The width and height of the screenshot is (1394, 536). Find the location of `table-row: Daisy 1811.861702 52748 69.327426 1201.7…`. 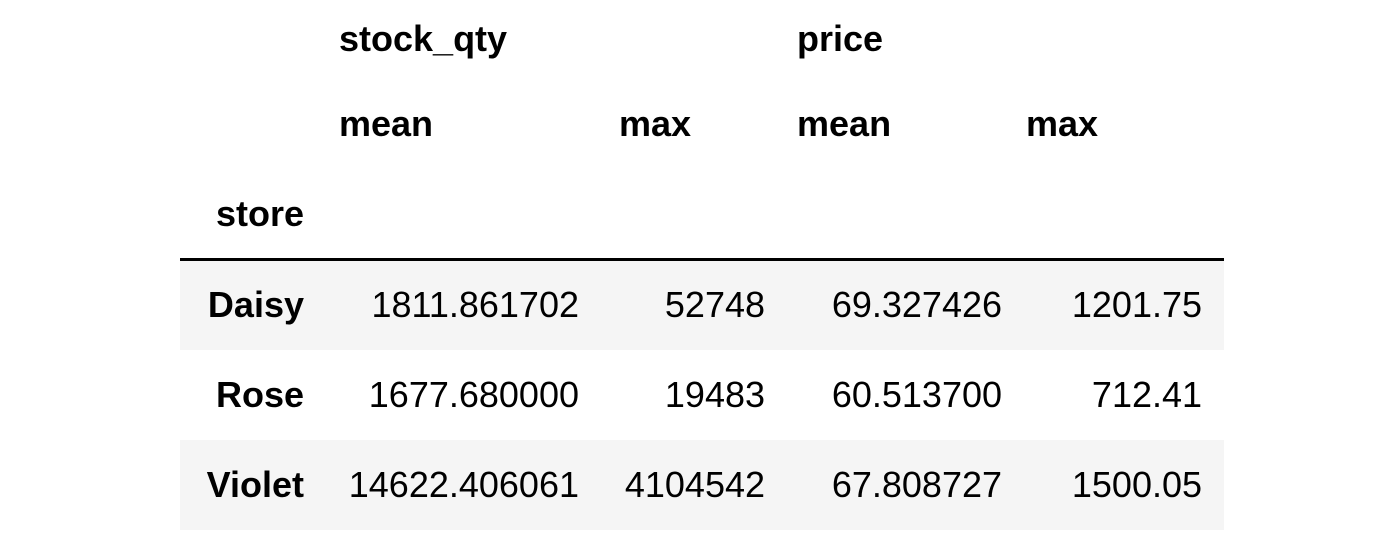

table-row: Daisy 1811.861702 52748 69.327426 1201.7… is located at coordinates (702, 305).